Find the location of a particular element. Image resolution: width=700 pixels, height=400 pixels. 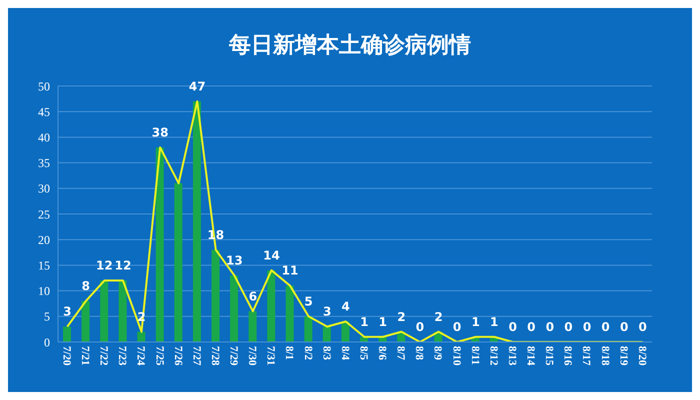

y-tick-label: 20 is located at coordinates (44, 239).